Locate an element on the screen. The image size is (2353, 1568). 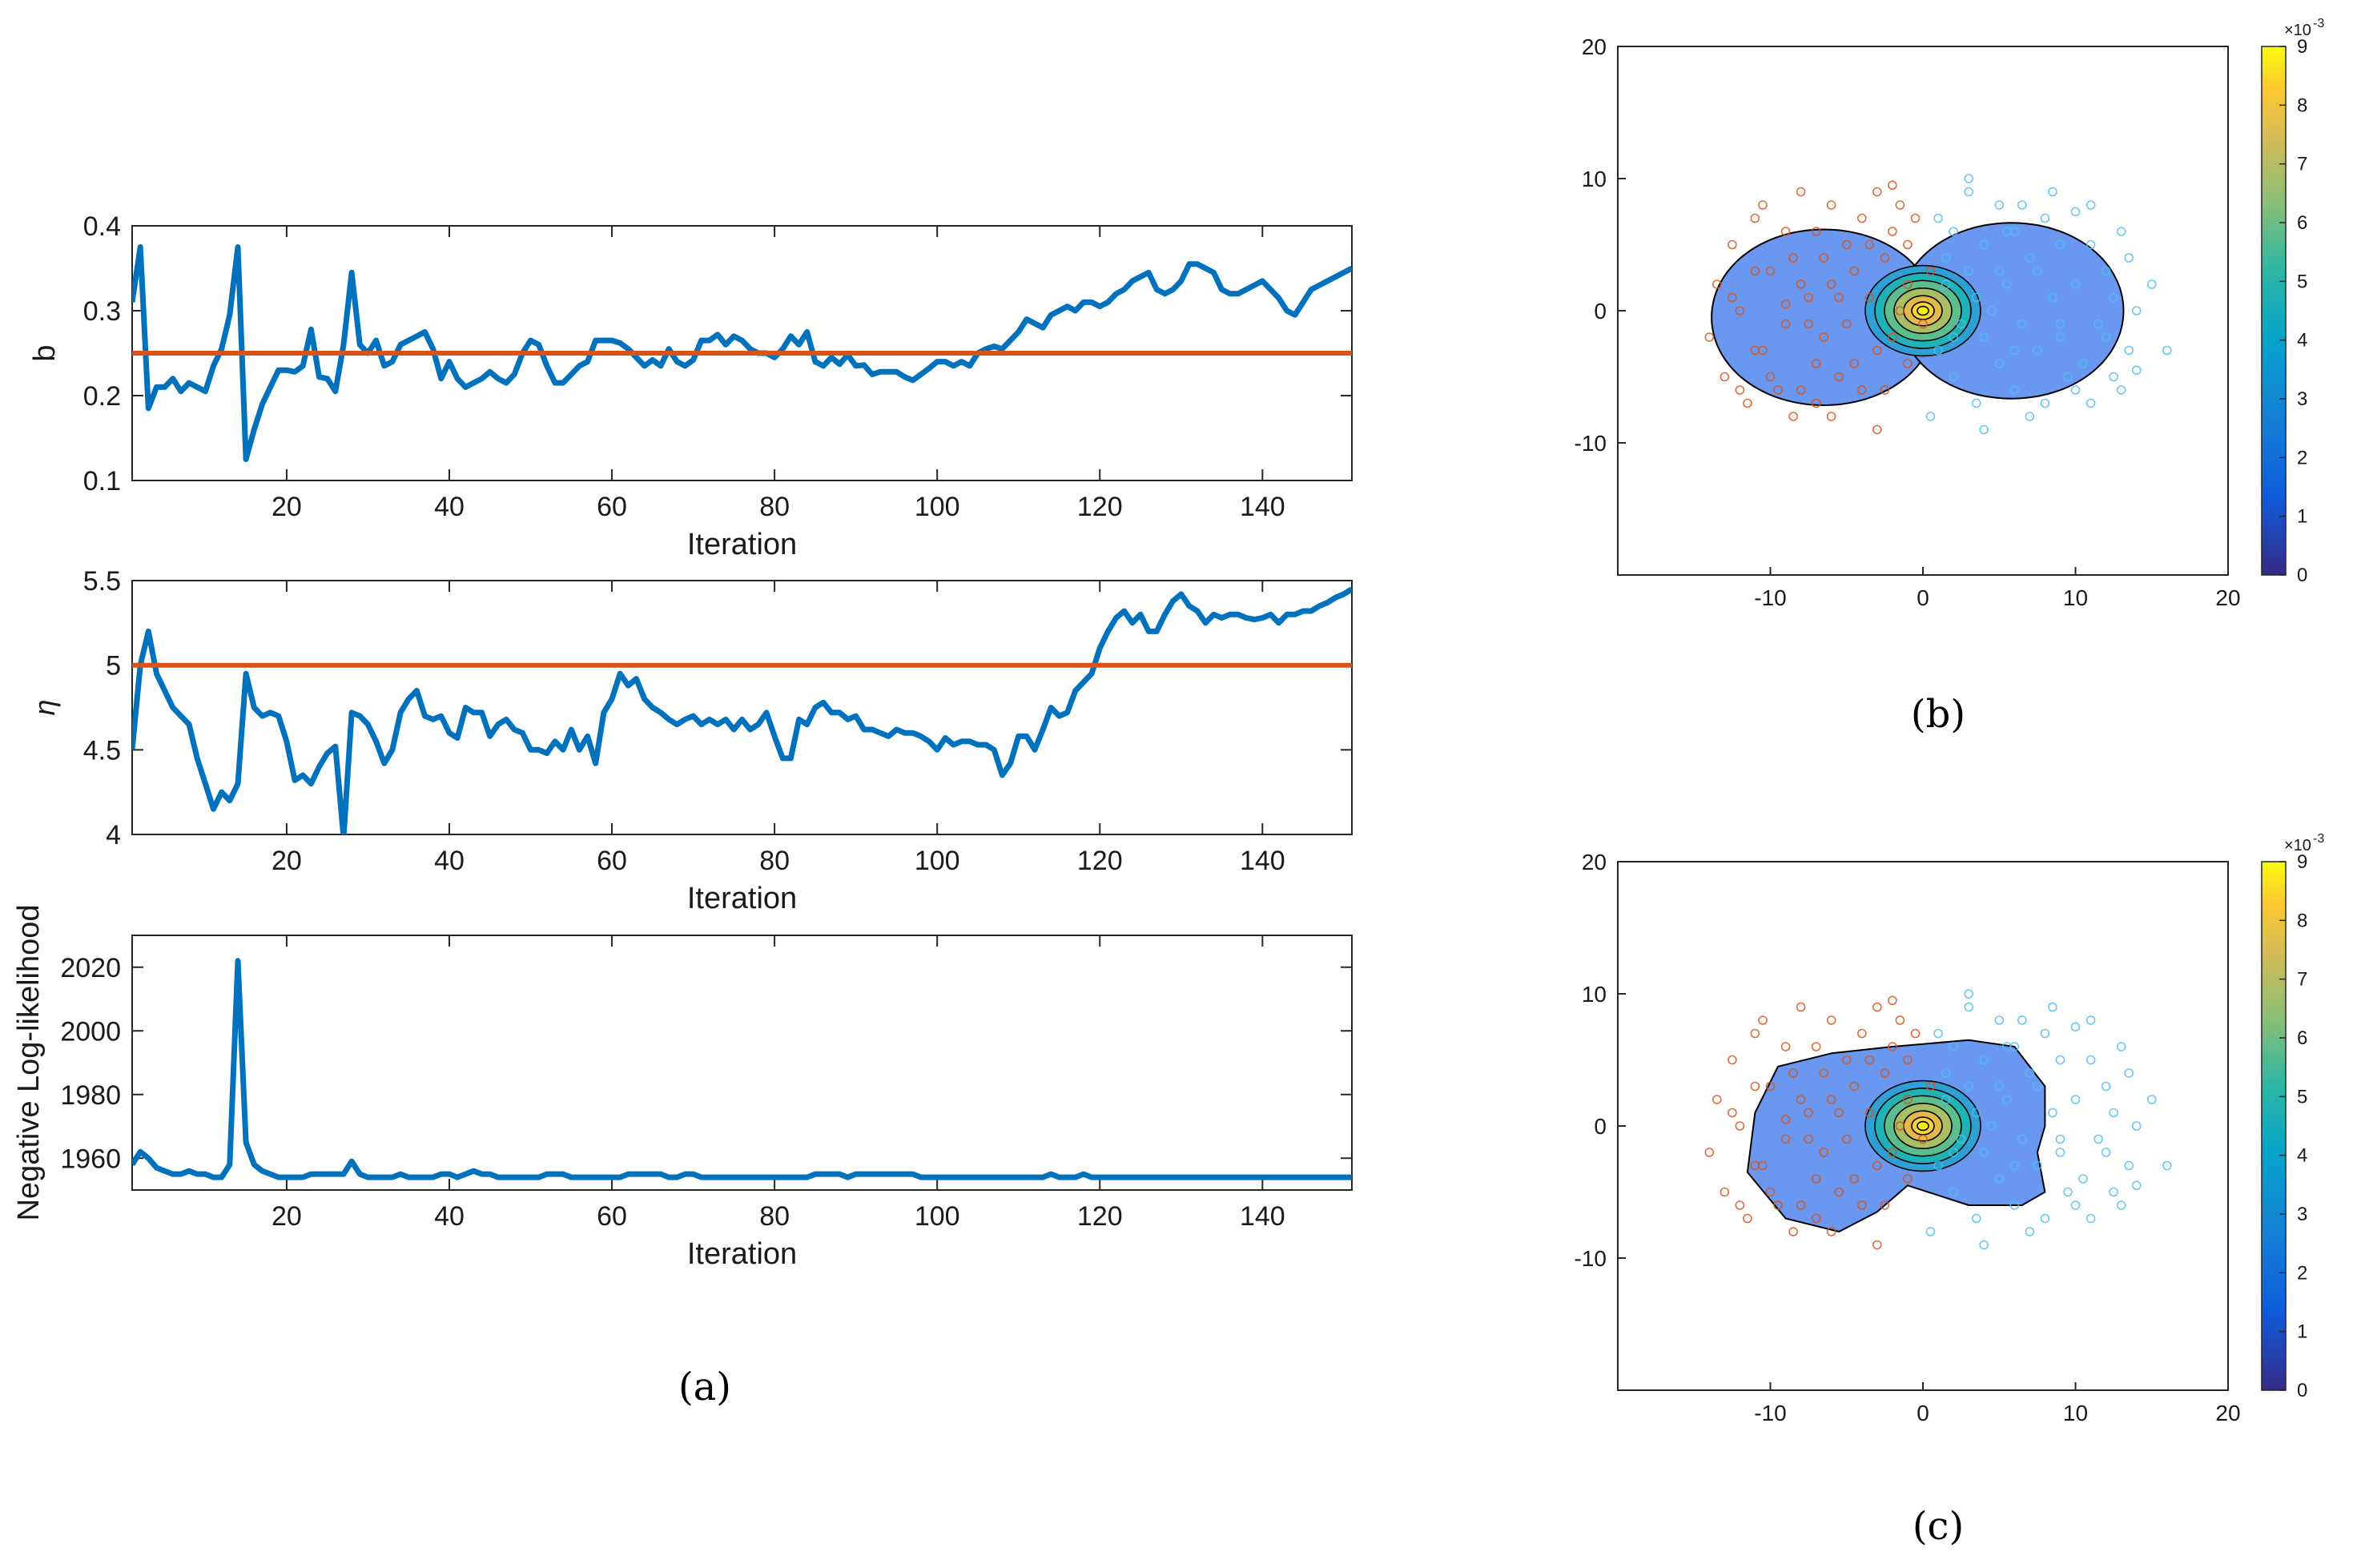
line-chart-a-2: 20 40 60 80 100 120 140 4 4.5 5 5.5 Iteration η is located at coordinates (690, 741).